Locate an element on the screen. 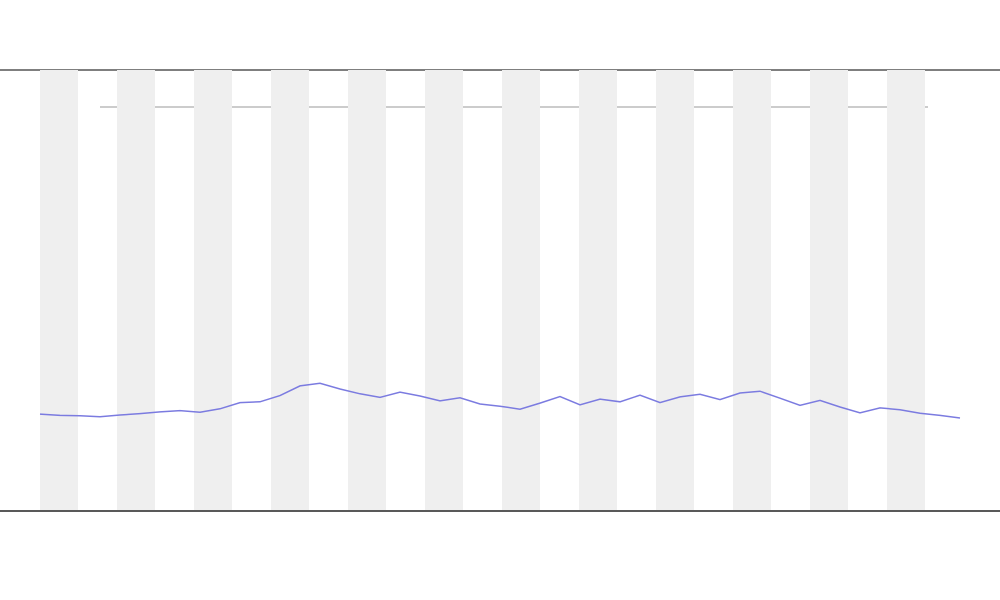 The image size is (1000, 600). series-line is located at coordinates (500, 400).